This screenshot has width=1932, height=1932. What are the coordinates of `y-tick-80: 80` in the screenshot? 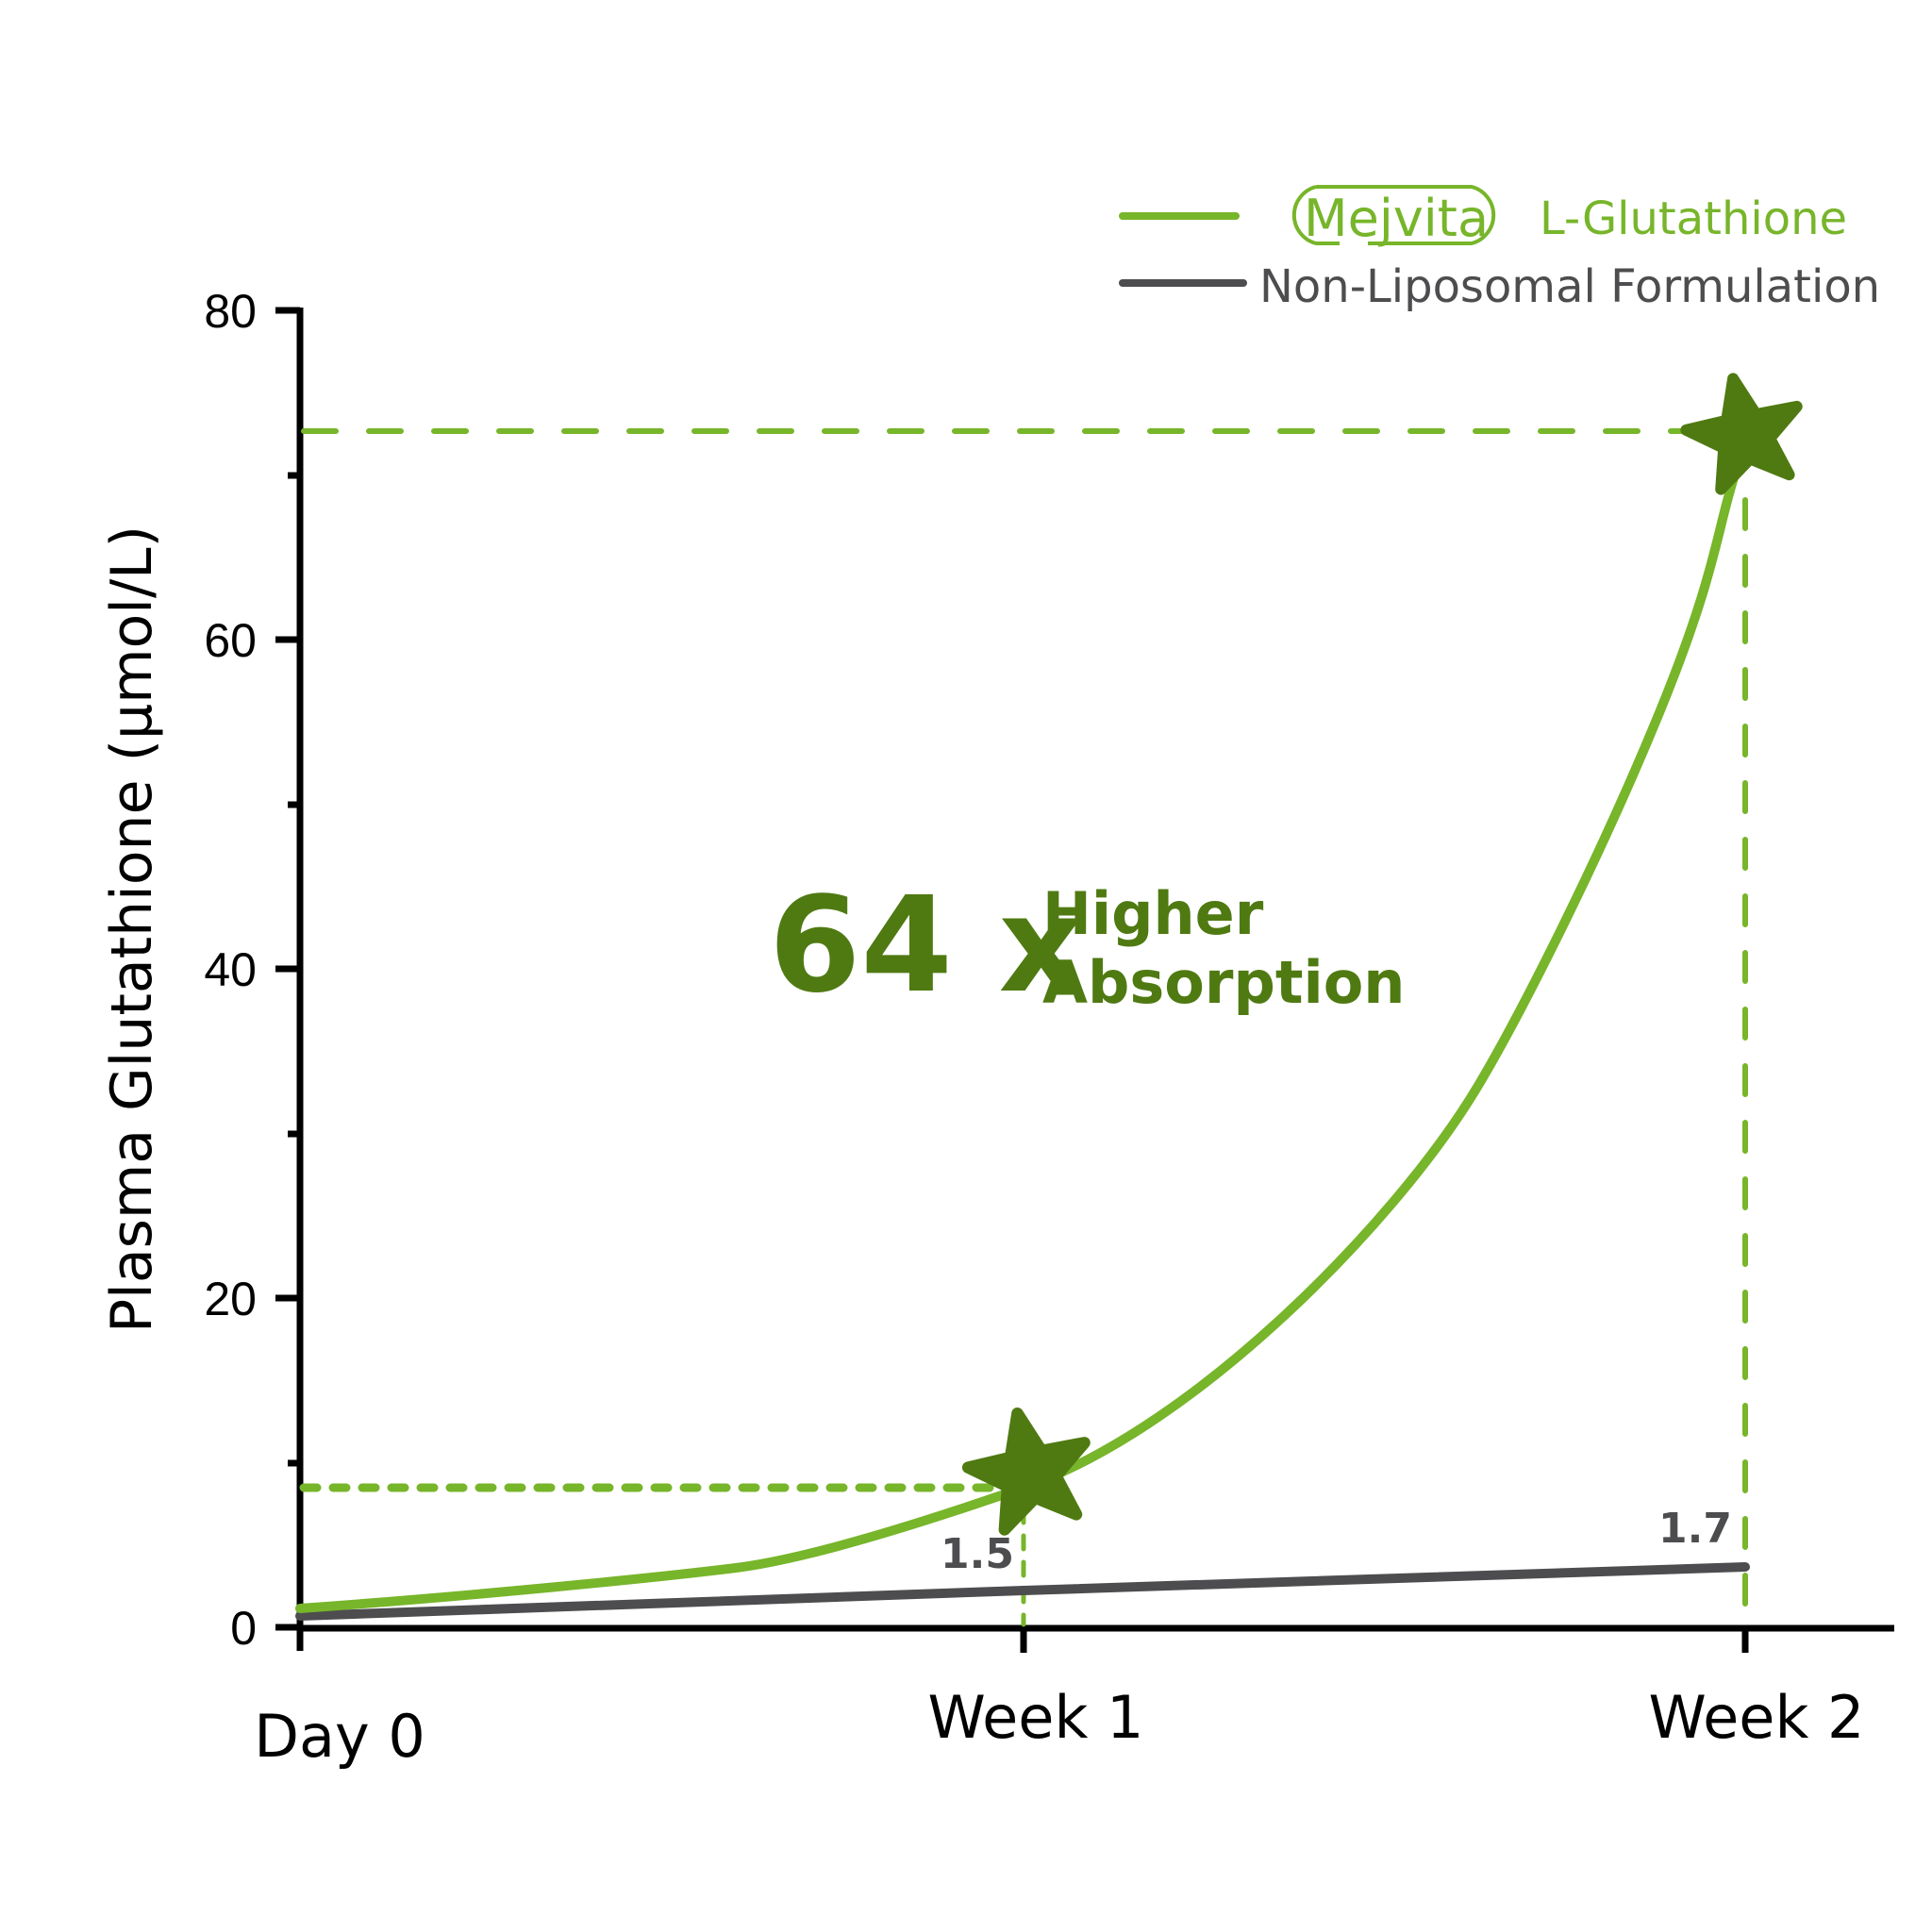 It's located at (231, 312).